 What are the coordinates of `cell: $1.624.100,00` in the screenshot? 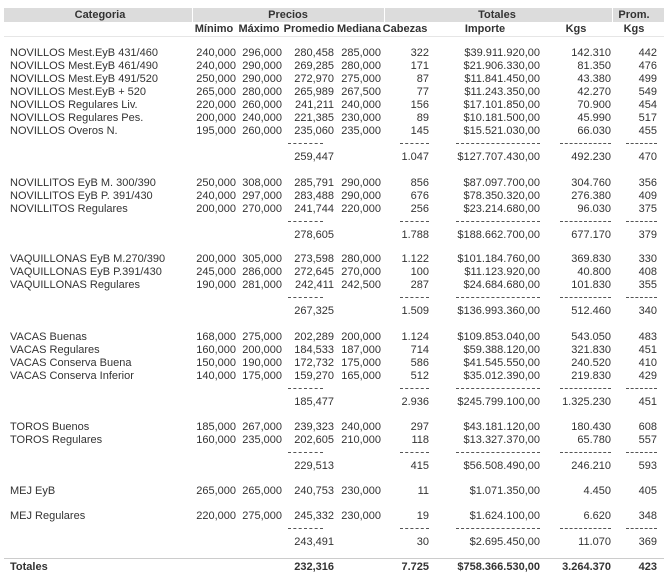 It's located at (504, 516).